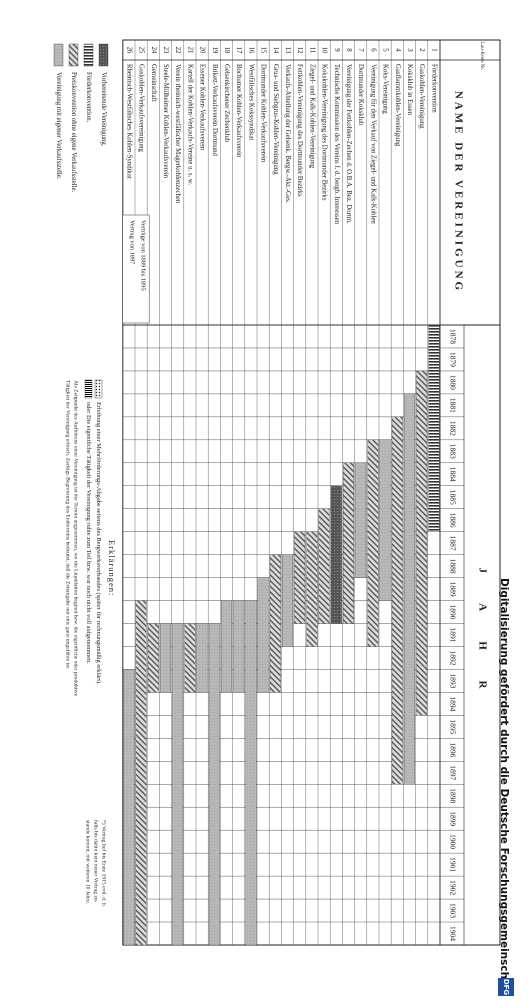 Image resolution: width=531 pixels, height=1000 pixels. What do you see at coordinates (143, 255) in the screenshot?
I see `contract-note: Verträge von 1889 bis 1895` at bounding box center [143, 255].